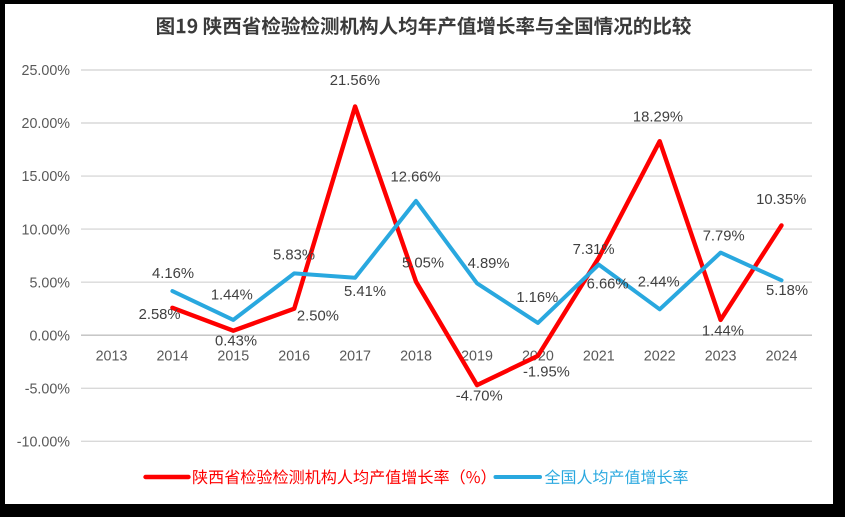  What do you see at coordinates (608, 285) in the screenshot?
I see `svg-text: 6.66%` at bounding box center [608, 285].